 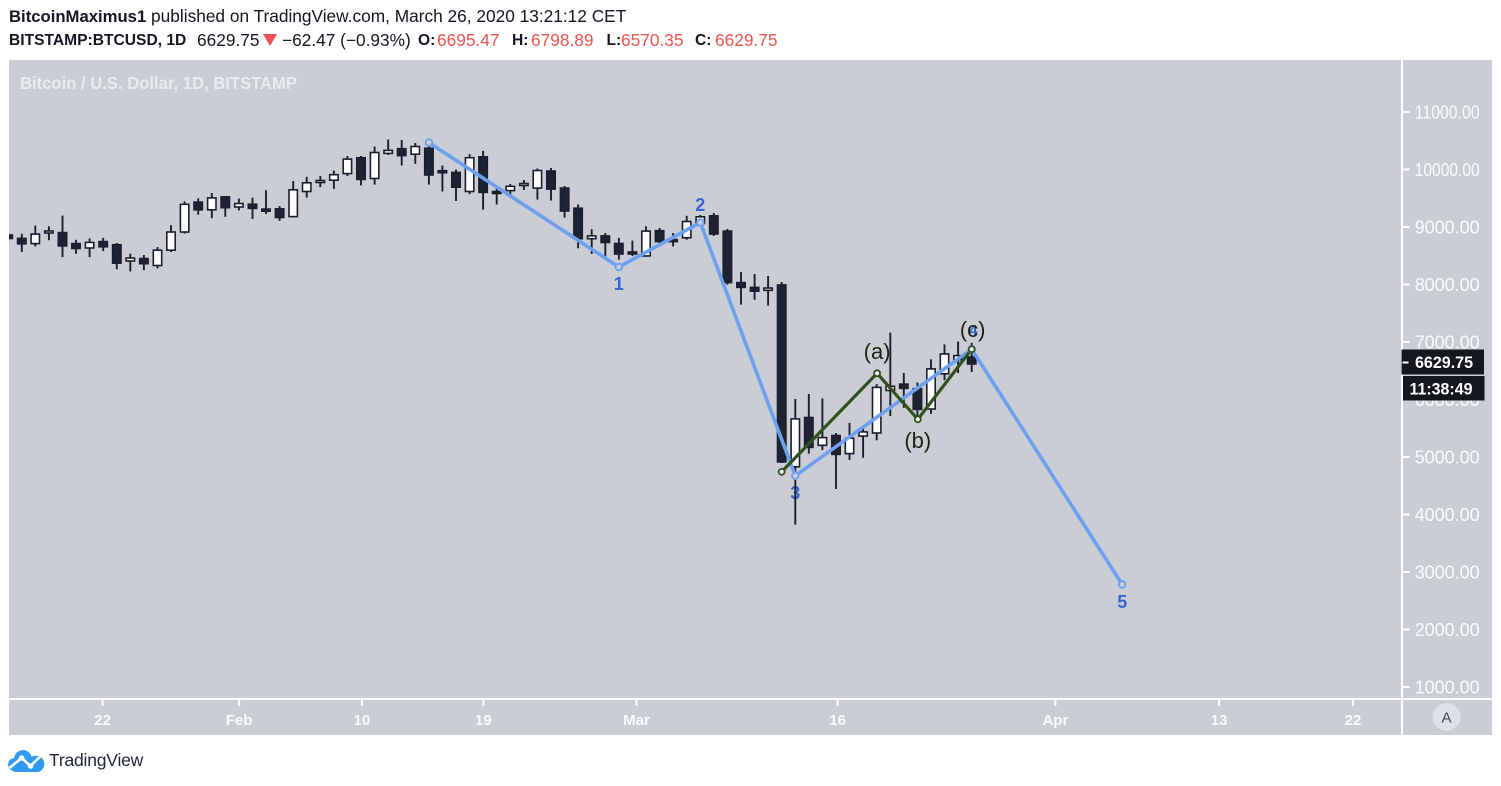 What do you see at coordinates (1447, 573) in the screenshot?
I see `svg-text: 3000.00` at bounding box center [1447, 573].